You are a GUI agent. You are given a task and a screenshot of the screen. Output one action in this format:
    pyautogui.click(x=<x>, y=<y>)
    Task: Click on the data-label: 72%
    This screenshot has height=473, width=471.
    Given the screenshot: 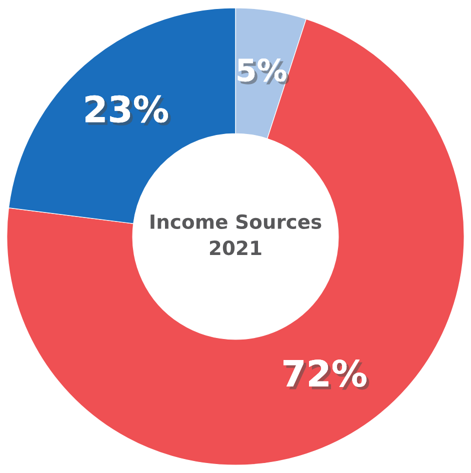 What is the action you would take?
    pyautogui.click(x=327, y=375)
    